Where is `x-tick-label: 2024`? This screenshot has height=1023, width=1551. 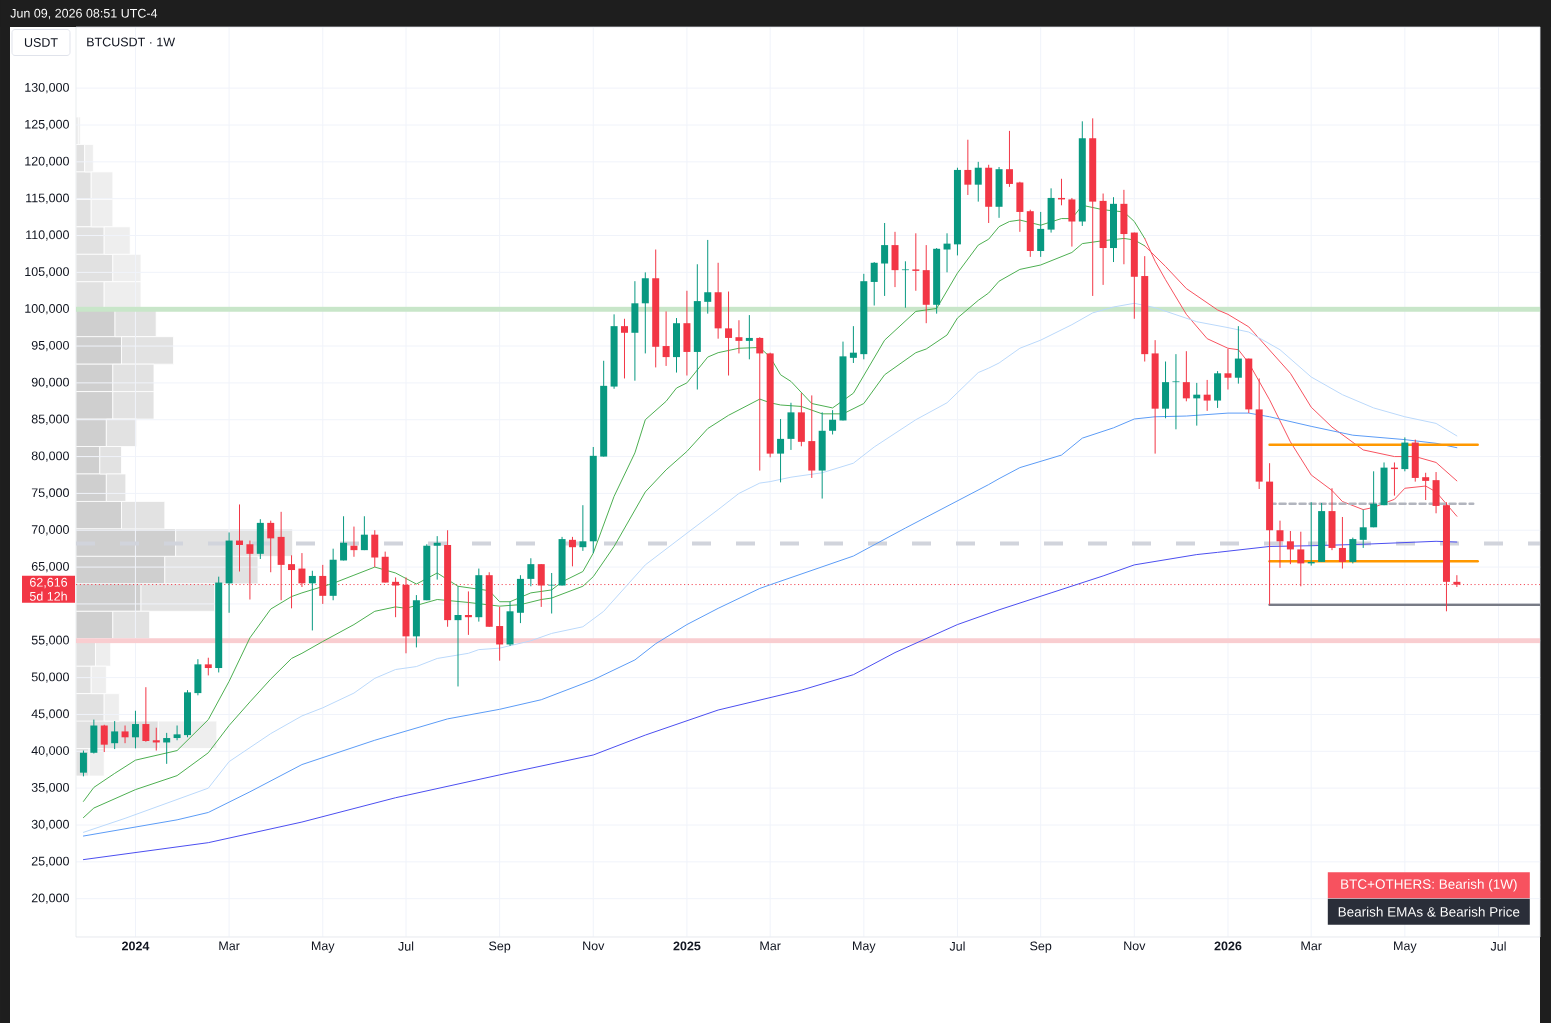
x-tick-label: 2024 is located at coordinates (136, 946).